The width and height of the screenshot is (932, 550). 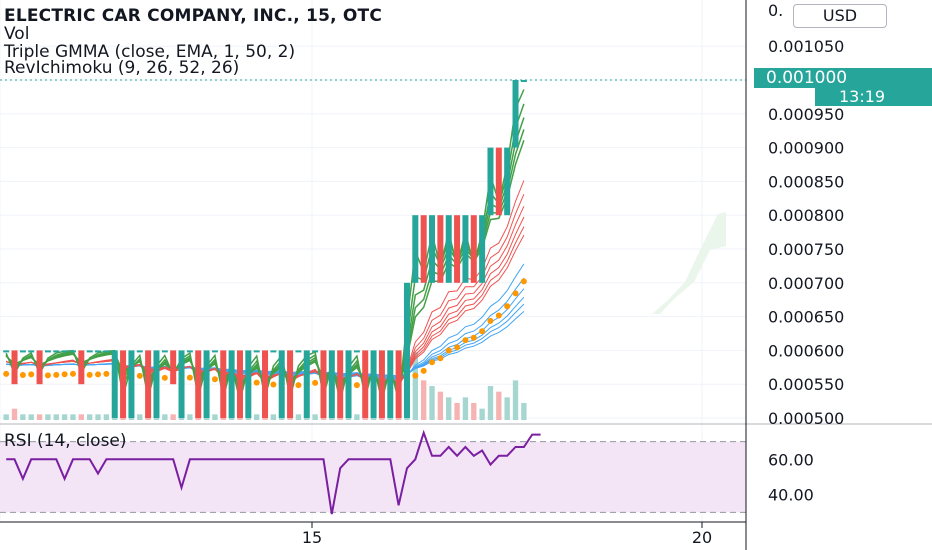 I want to click on price-tick-label: 0.000600, so click(x=806, y=350).